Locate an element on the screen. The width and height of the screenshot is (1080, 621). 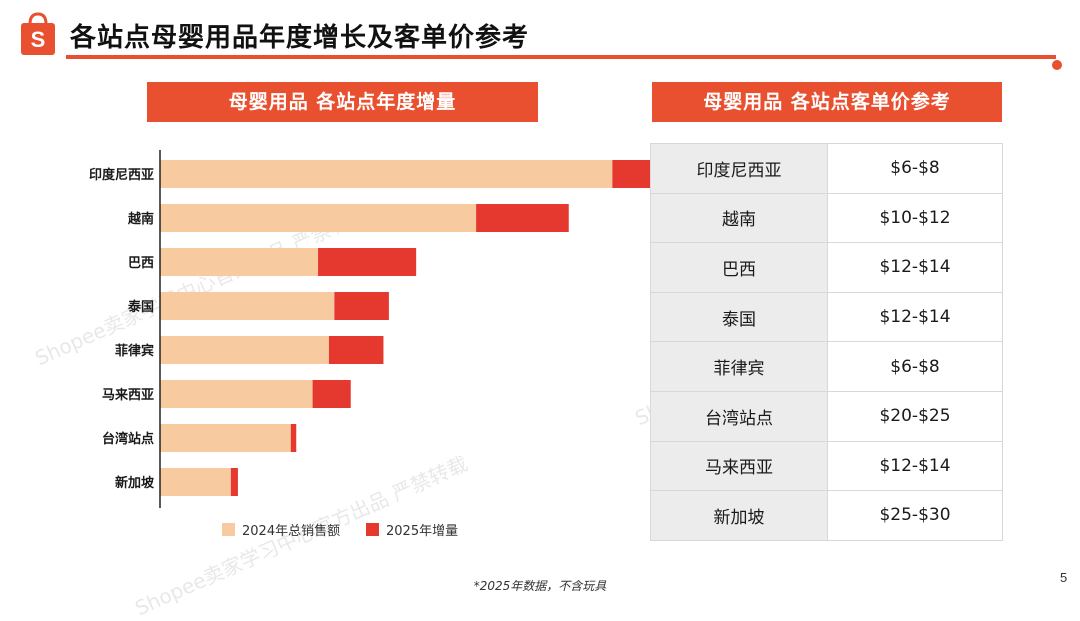
table-row: 巴西 $12-$14 is located at coordinates (826, 267).